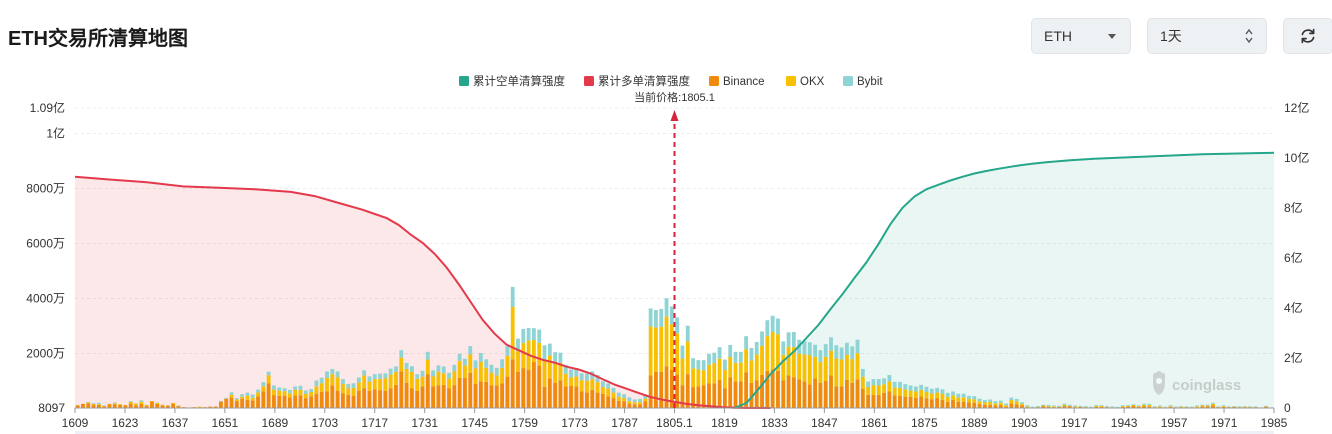 The width and height of the screenshot is (1332, 434). What do you see at coordinates (1287, 408) in the screenshot?
I see `y-right-tick-label: 0` at bounding box center [1287, 408].